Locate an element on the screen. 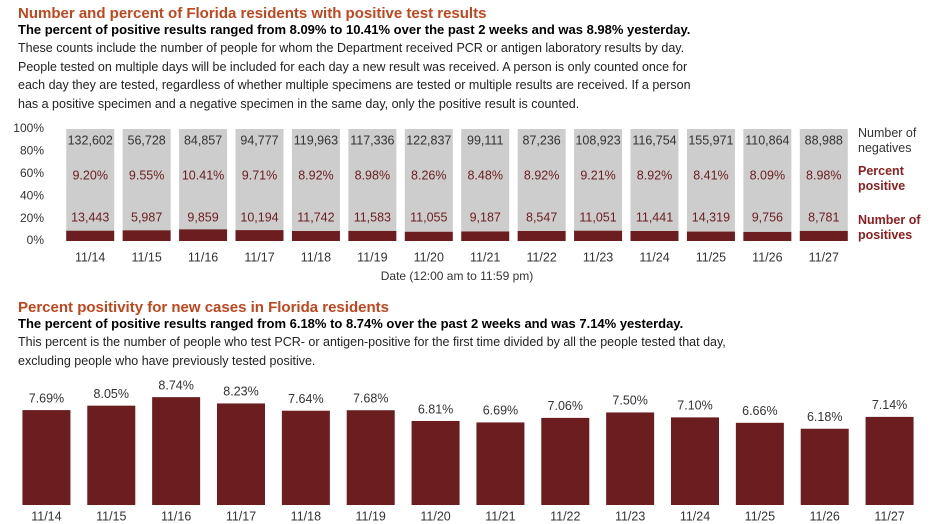 The width and height of the screenshot is (932, 524). value-label: 6.69% is located at coordinates (500, 411).